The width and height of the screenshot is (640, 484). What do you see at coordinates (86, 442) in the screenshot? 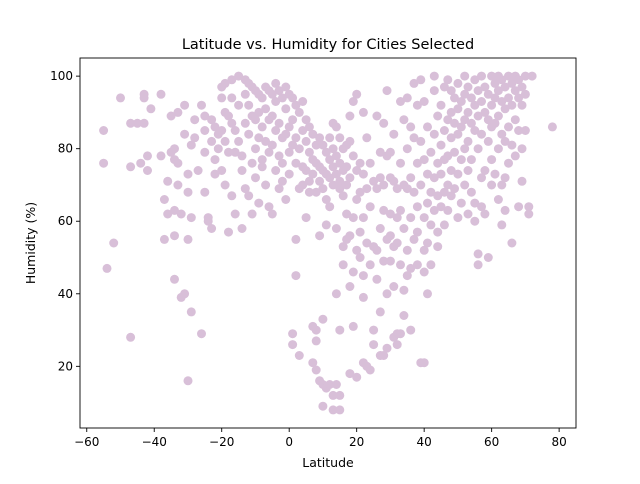
I see `x-tick-label: −60` at bounding box center [86, 442].